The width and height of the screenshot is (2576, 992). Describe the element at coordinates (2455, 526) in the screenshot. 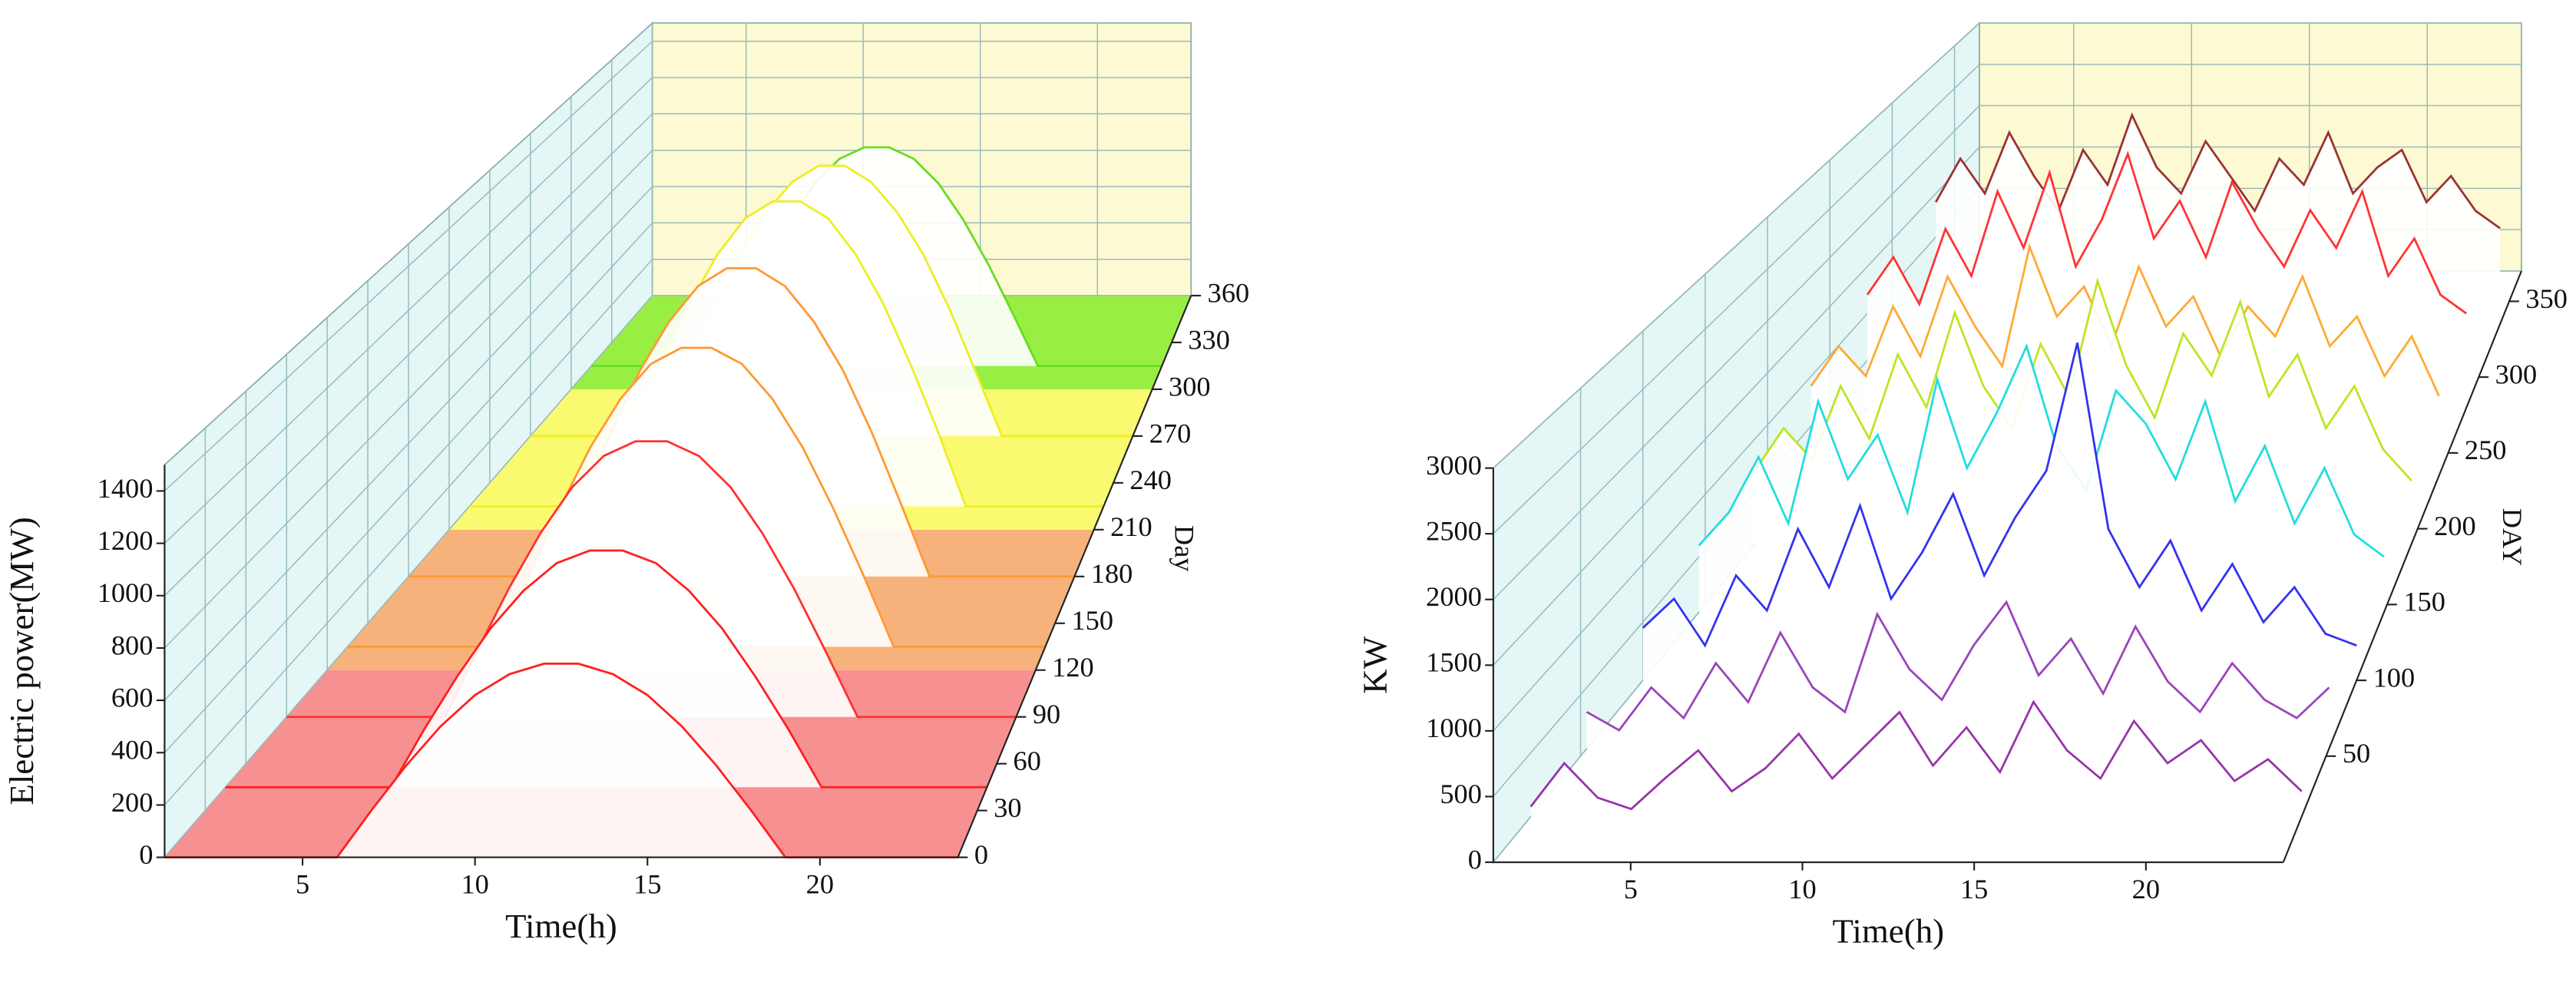

I see `z-tick-label: 200` at that location.